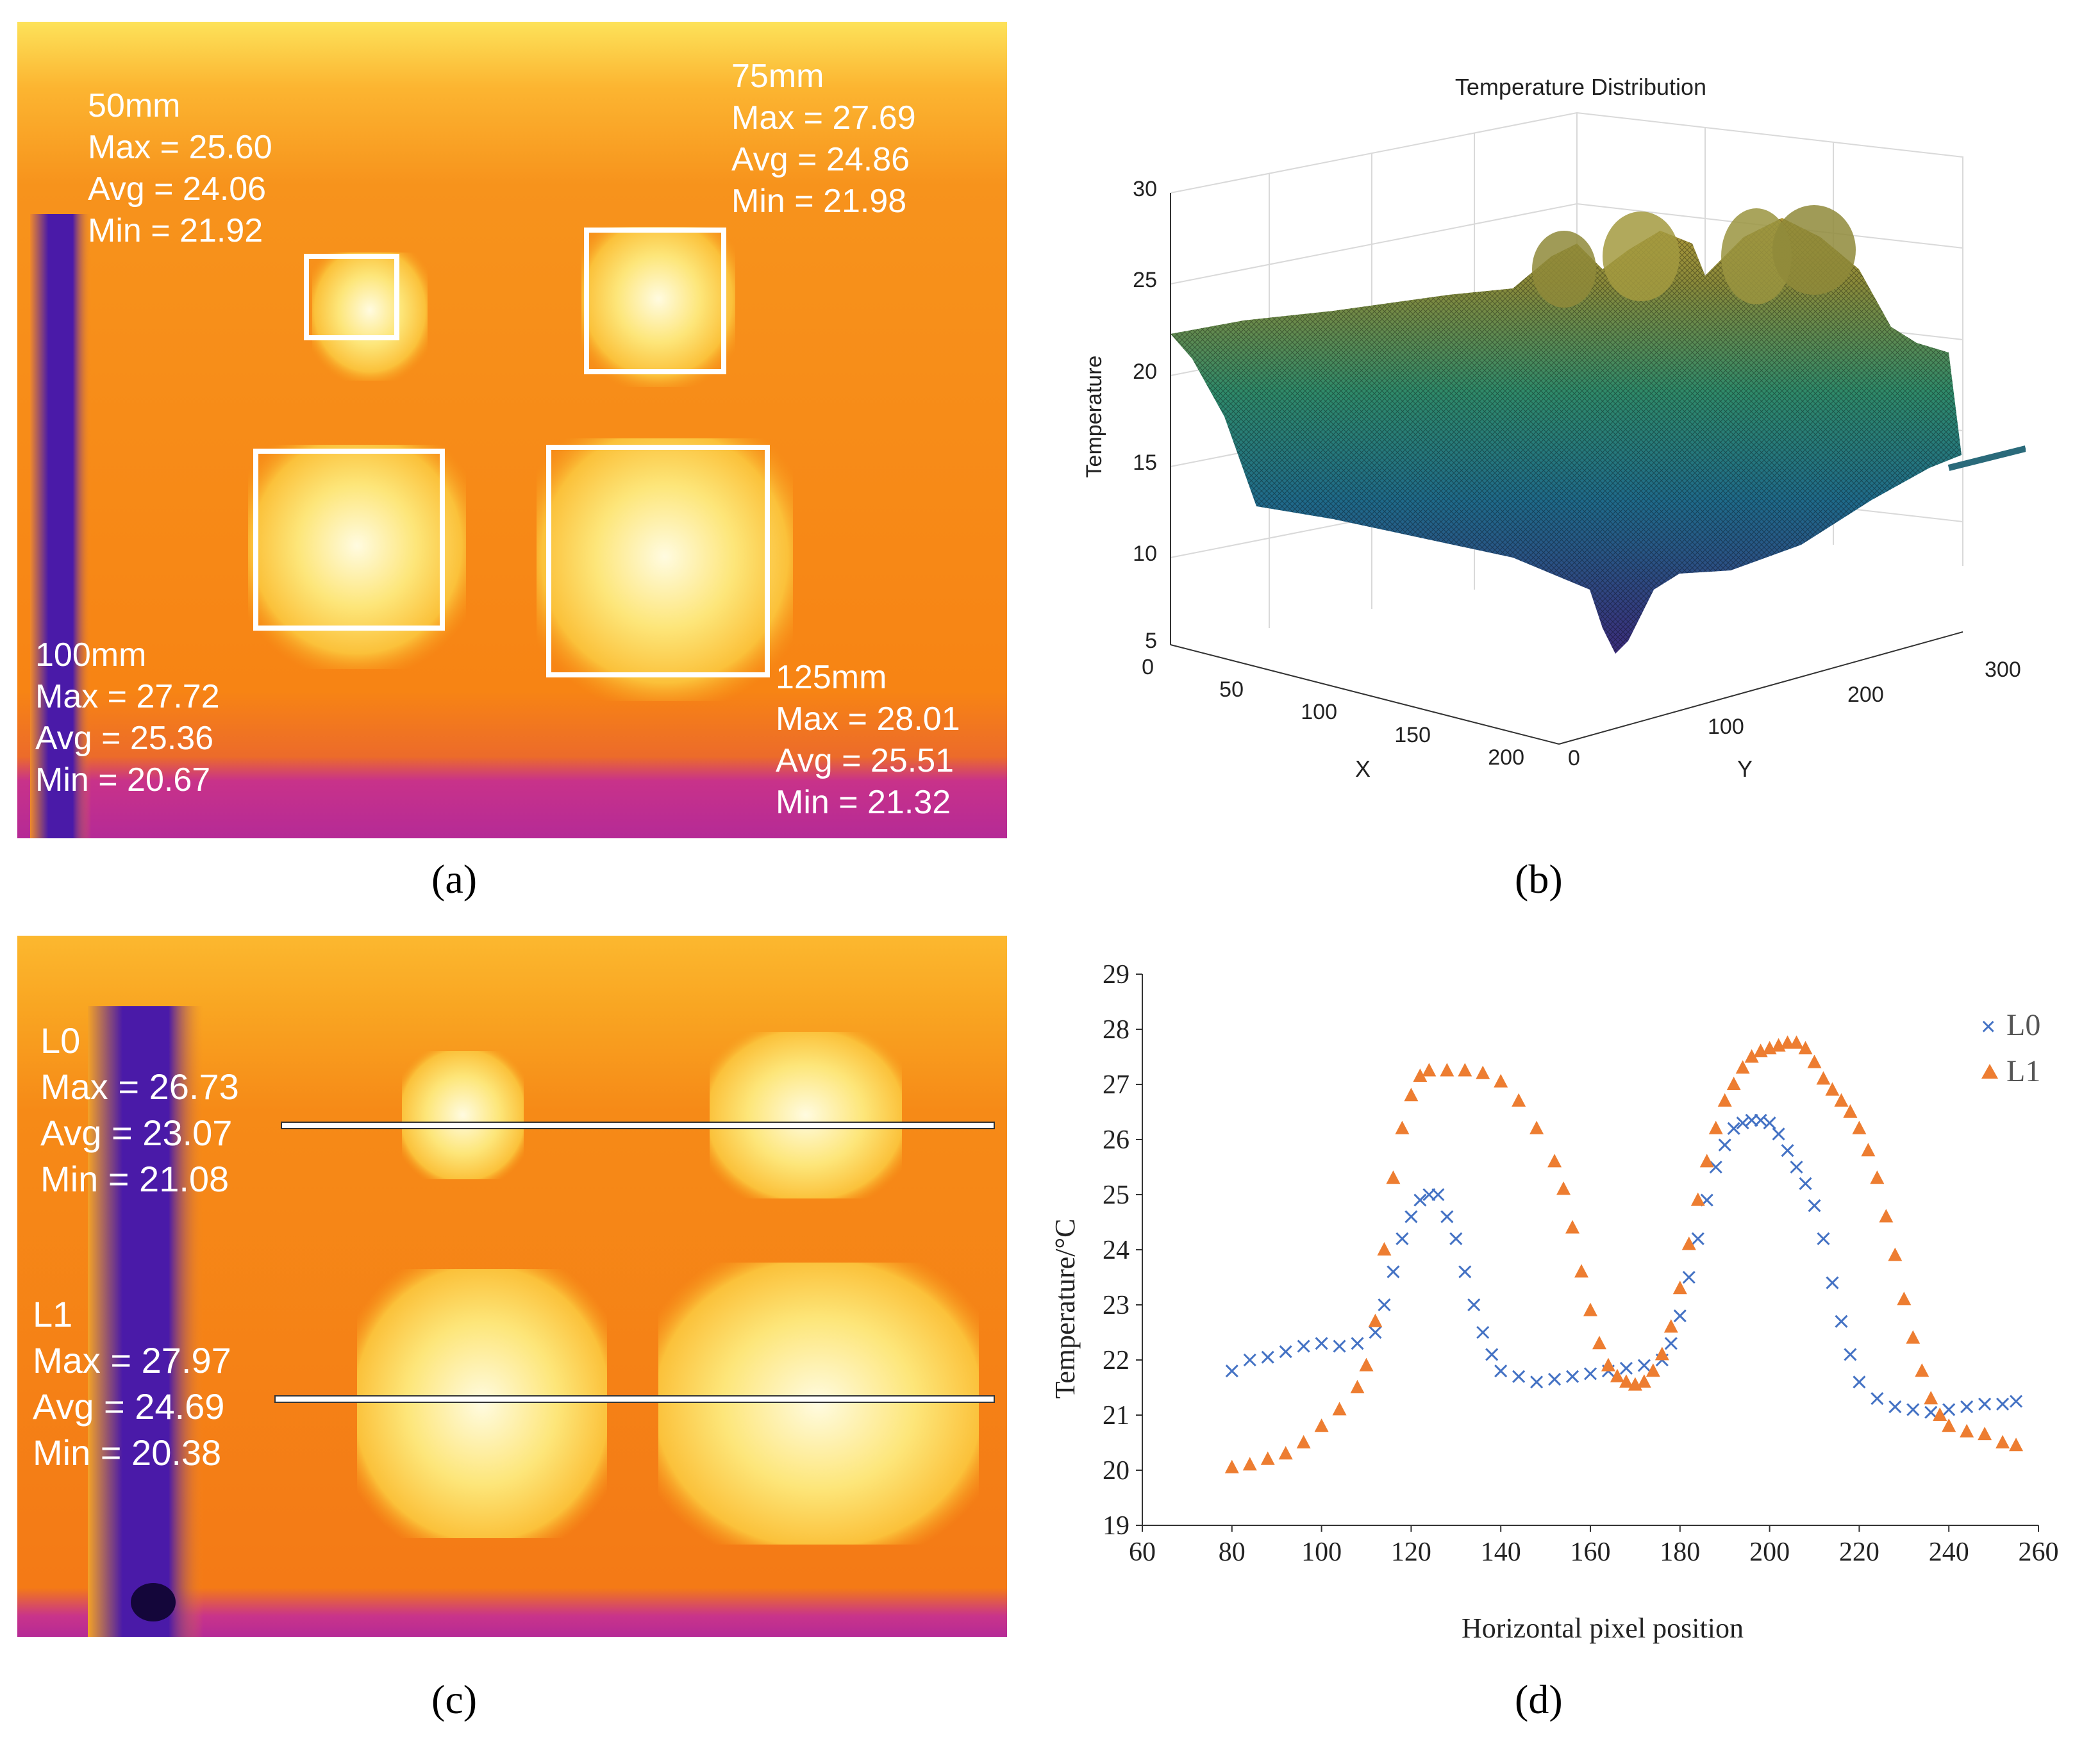 This screenshot has width=2100, height=1749. What do you see at coordinates (180, 147) in the screenshot?
I see `roi-max-50mm: Max = 25.60` at bounding box center [180, 147].